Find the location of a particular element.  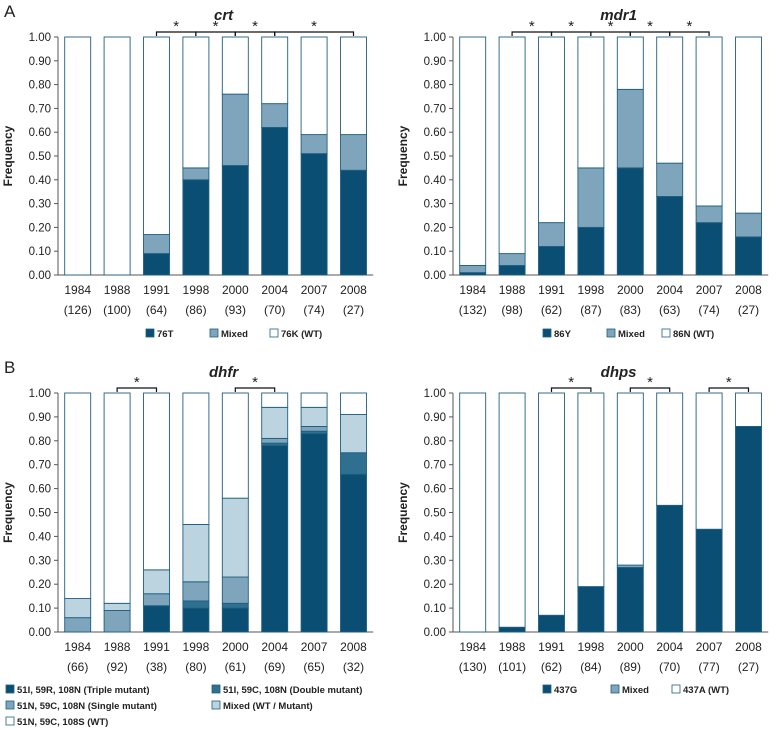

sample-size-label: (93) is located at coordinates (235, 310).